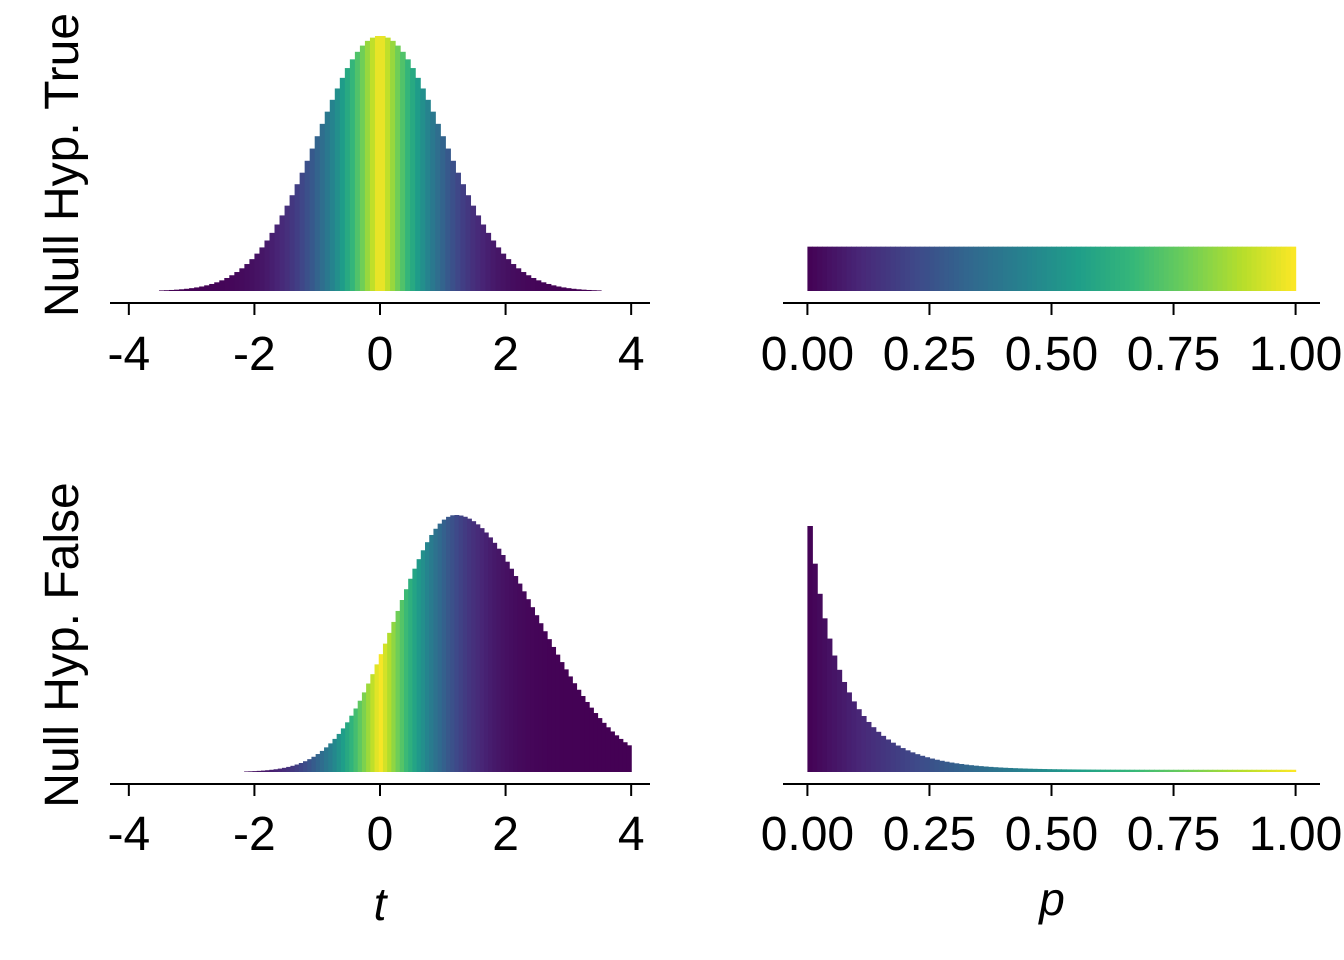 The image size is (1344, 960). What do you see at coordinates (254, 834) in the screenshot?
I see `x-tick-label: -2` at bounding box center [254, 834].